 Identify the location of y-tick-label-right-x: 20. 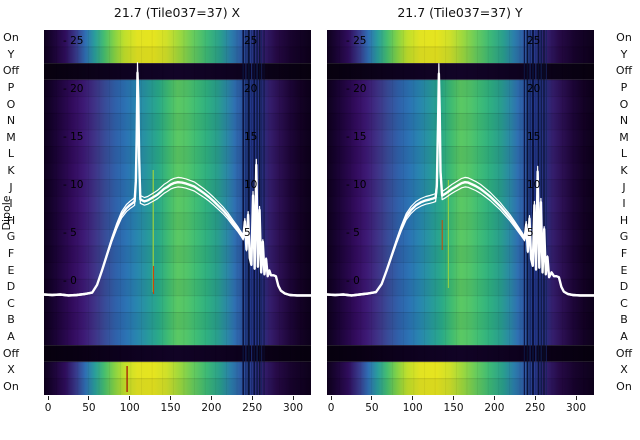
(251, 89).